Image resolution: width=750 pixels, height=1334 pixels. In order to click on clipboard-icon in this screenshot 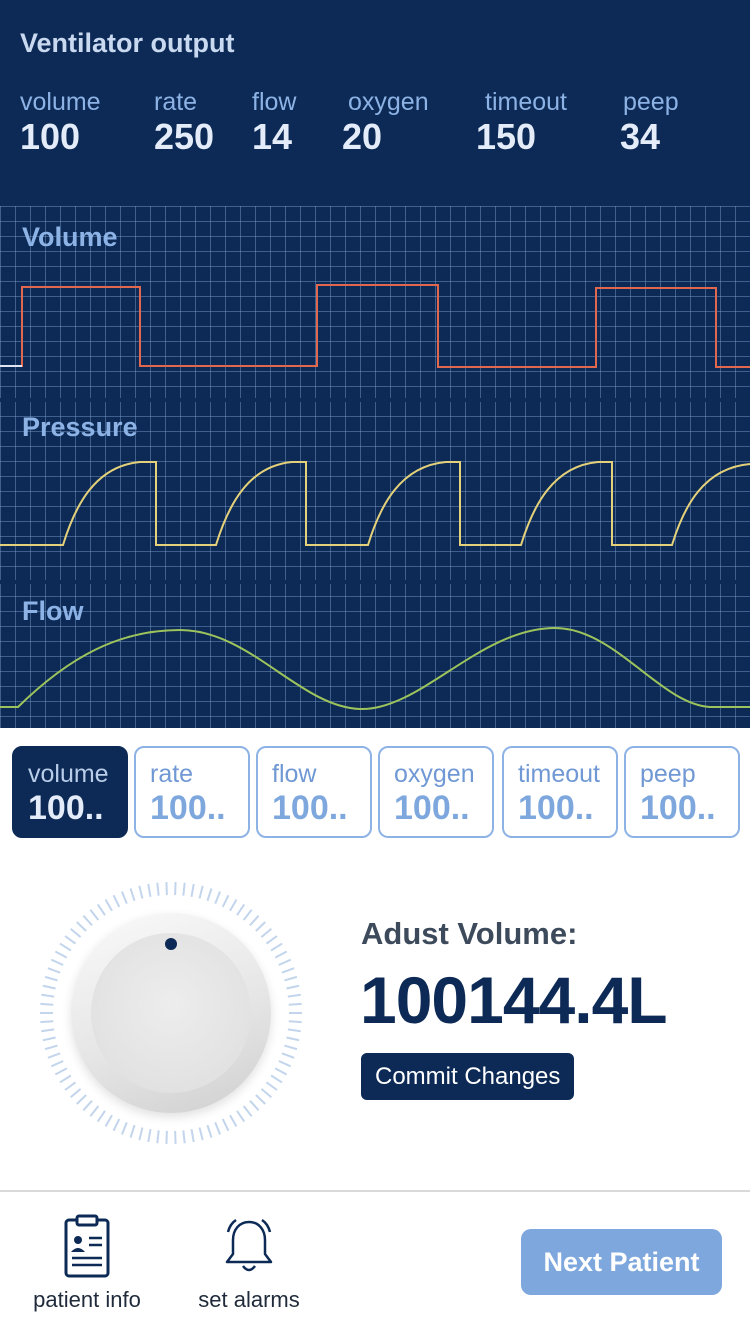, I will do `click(87, 1246)`.